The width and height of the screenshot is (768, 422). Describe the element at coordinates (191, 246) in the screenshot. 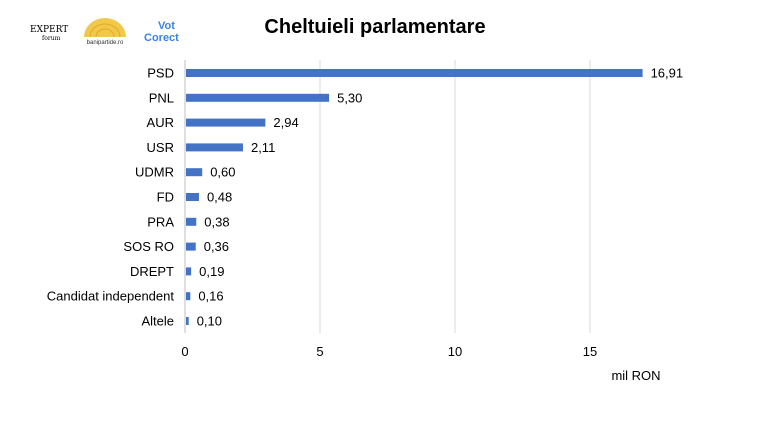

I see `bar-sos-ro` at that location.